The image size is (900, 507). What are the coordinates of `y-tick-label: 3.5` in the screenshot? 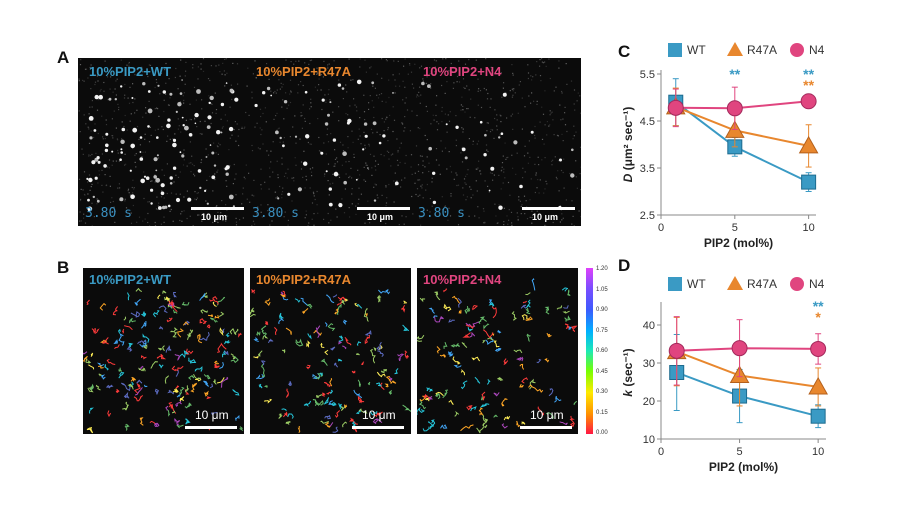 It's located at (647, 169).